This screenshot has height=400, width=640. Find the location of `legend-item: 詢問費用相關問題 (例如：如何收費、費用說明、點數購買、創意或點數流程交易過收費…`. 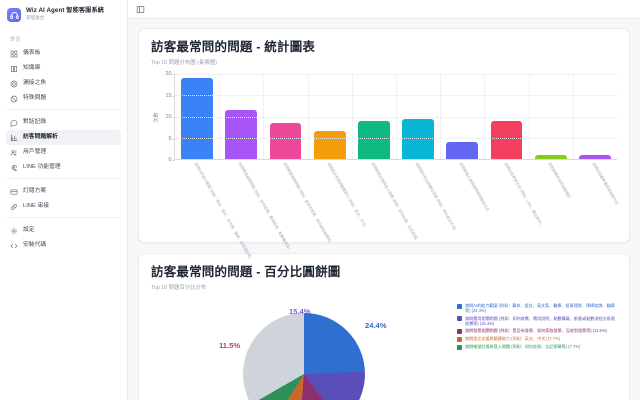

legend-item: 詢問費用相關問題 (例如：如何收費、費用說明、點數購買、創意或點數流程交易過收費… is located at coordinates (537, 321).